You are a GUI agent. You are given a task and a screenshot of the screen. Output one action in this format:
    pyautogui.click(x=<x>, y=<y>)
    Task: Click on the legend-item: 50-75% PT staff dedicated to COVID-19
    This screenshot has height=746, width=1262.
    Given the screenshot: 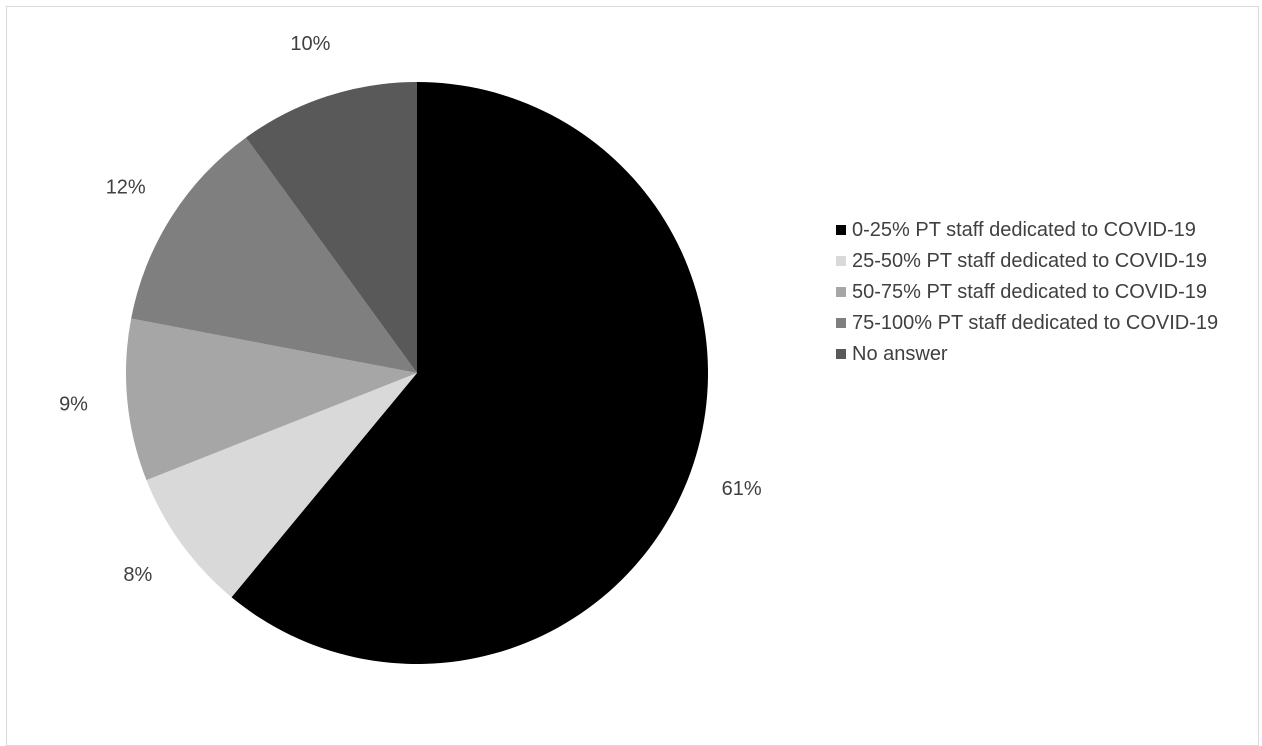 What is the action you would take?
    pyautogui.click(x=1041, y=292)
    